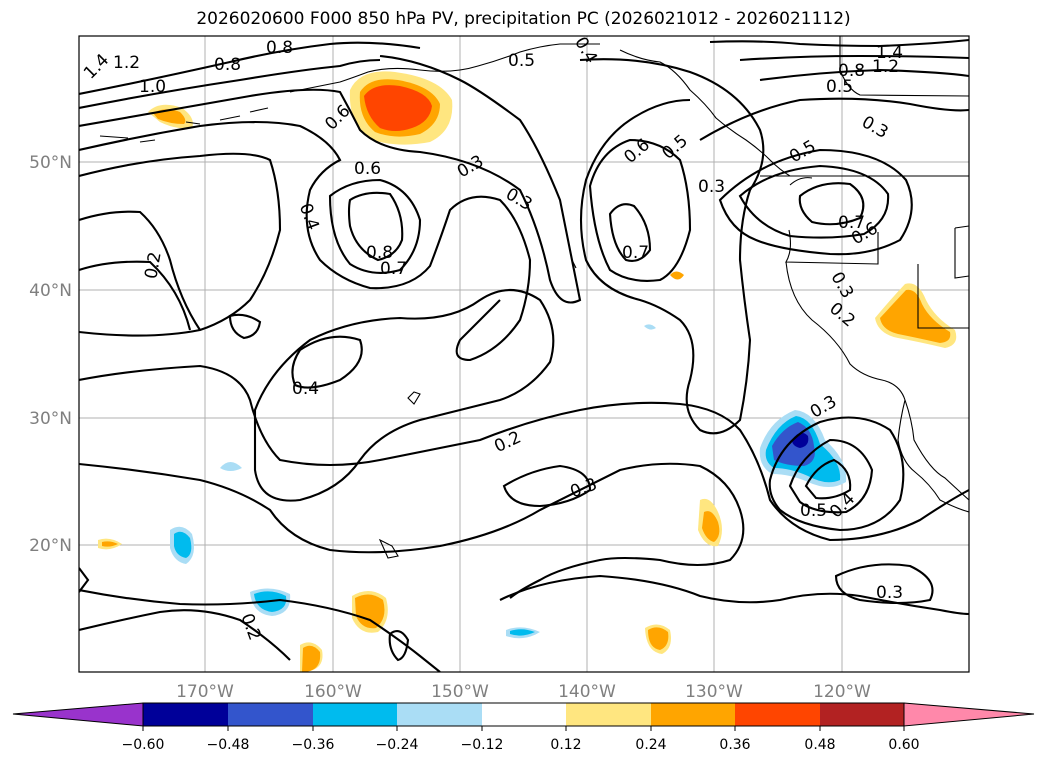 The image size is (1047, 765). What do you see at coordinates (367, 169) in the screenshot?
I see `contour-label: 0.6` at bounding box center [367, 169].